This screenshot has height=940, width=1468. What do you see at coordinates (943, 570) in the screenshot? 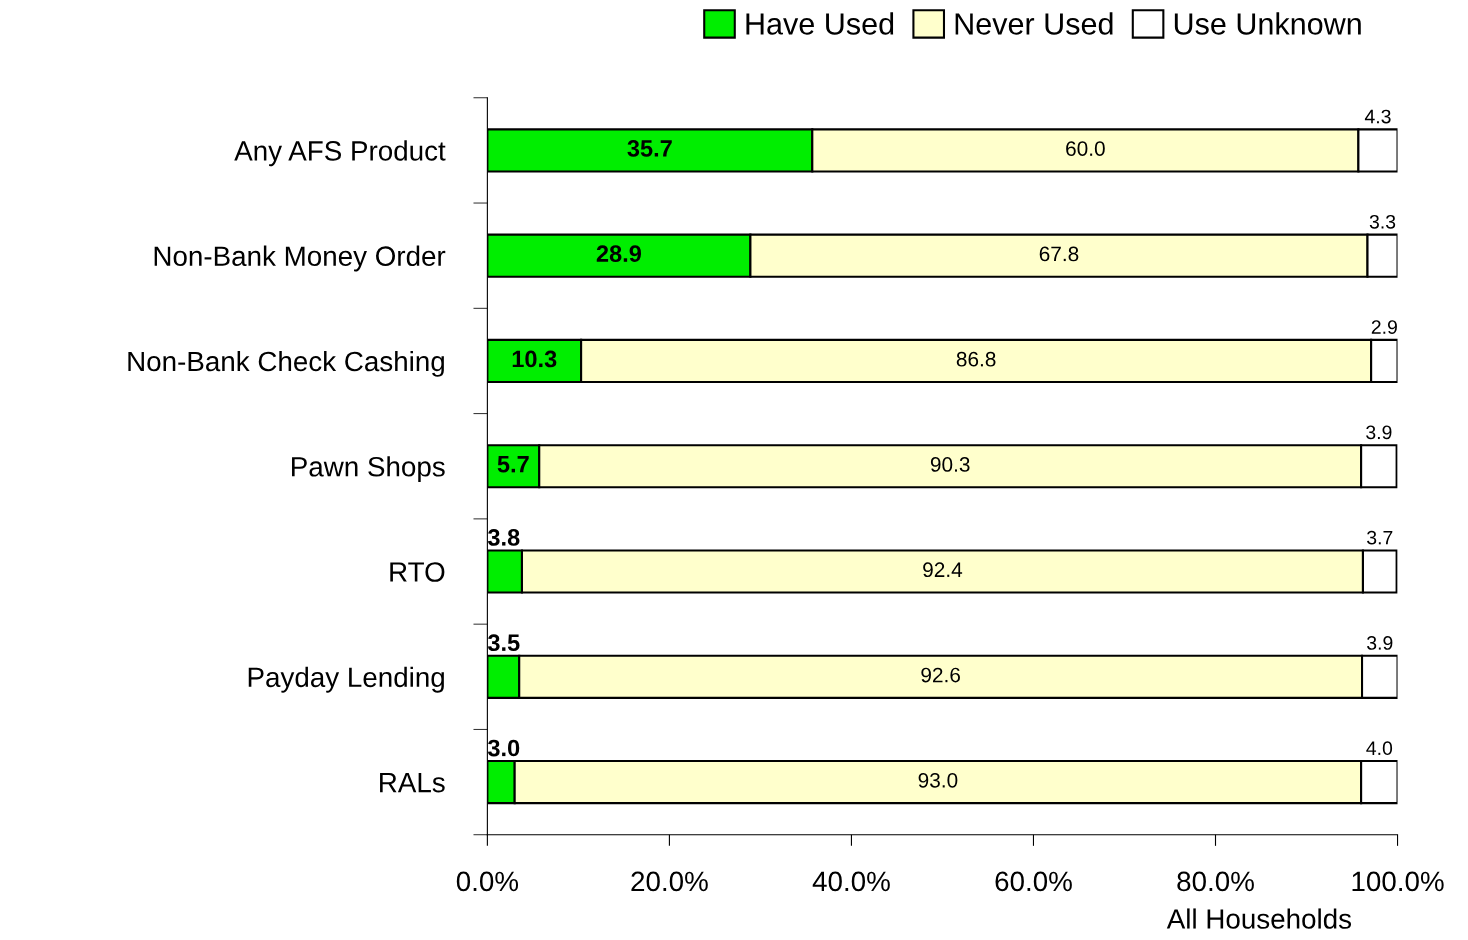
I see `data-label: 92.4` at bounding box center [943, 570].